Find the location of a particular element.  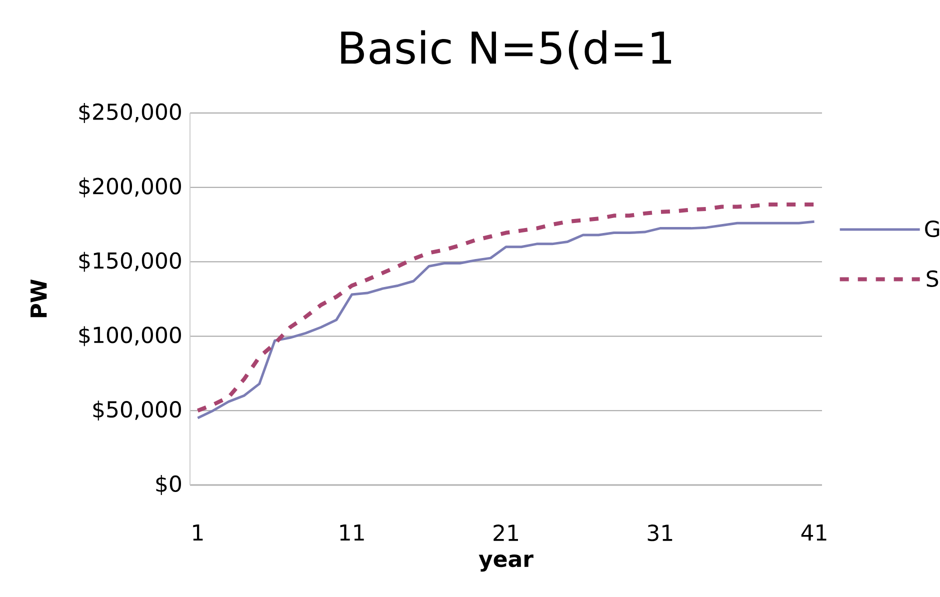

y-tick-label: $0 is located at coordinates (169, 485).